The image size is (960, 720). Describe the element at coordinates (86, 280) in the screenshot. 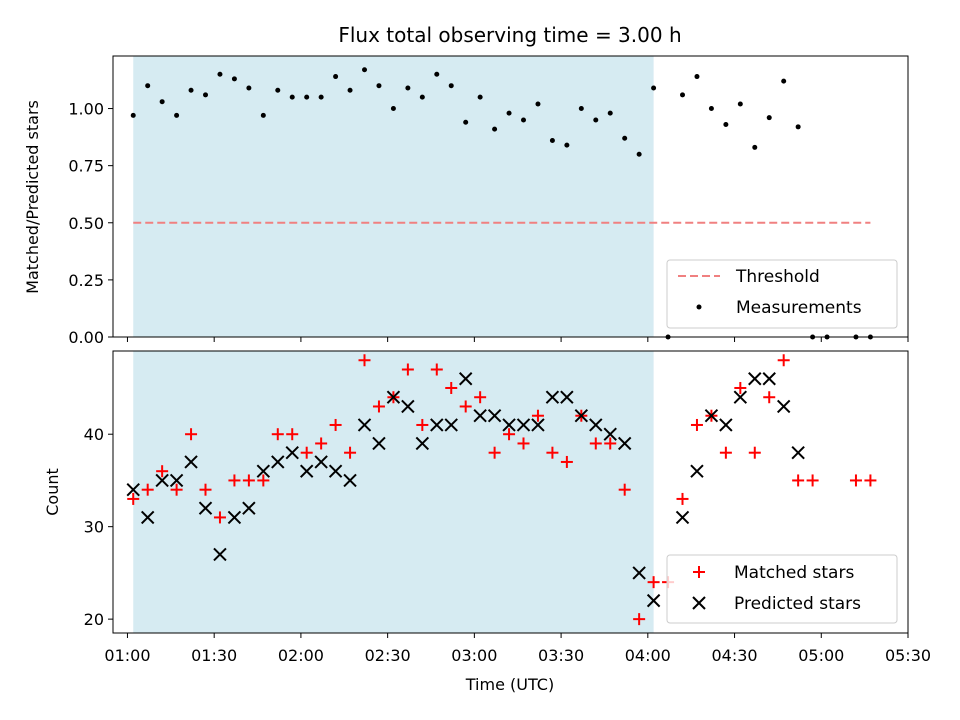

I see `top-y-tick-label: 0.25` at that location.